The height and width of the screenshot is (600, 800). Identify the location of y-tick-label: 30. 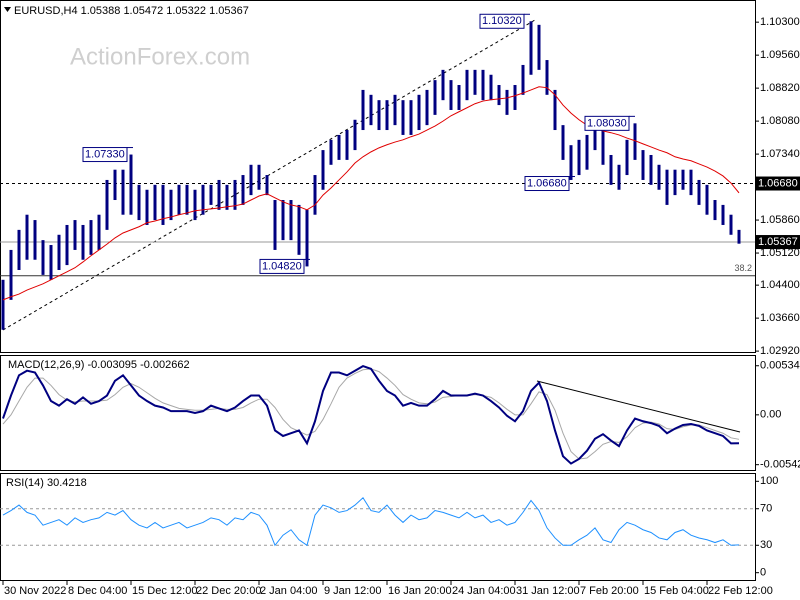
(766, 545).